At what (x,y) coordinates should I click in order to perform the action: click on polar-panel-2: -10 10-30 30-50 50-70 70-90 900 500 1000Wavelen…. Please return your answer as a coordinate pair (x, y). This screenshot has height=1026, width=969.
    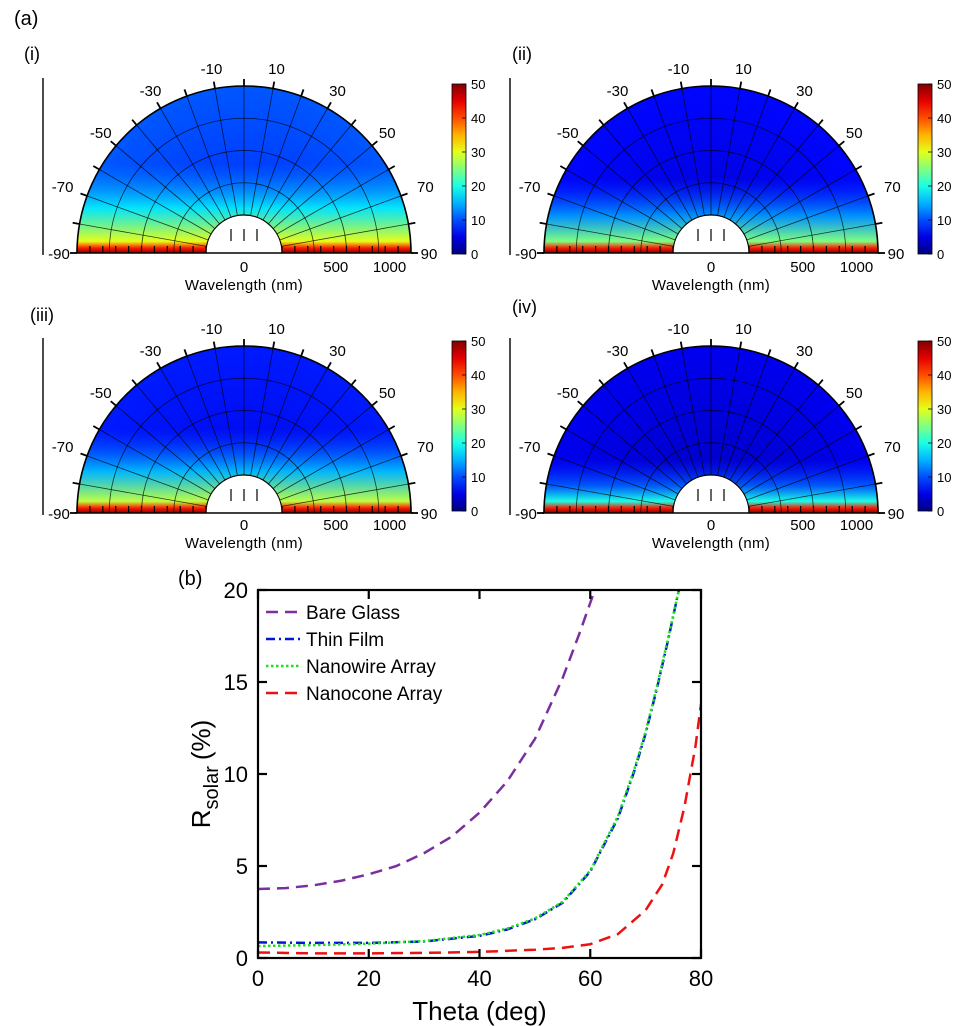
    Looking at the image, I should click on (730, 169).